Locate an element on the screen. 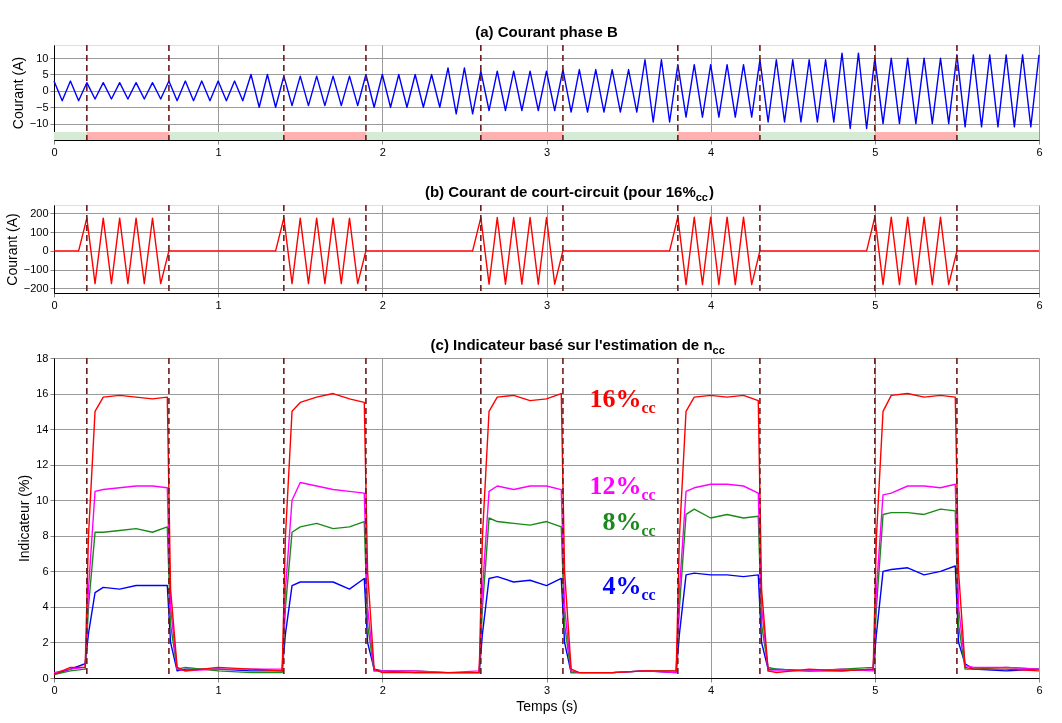 Image resolution: width=1062 pixels, height=723 pixels. y-tick-label: 12 is located at coordinates (42, 464).